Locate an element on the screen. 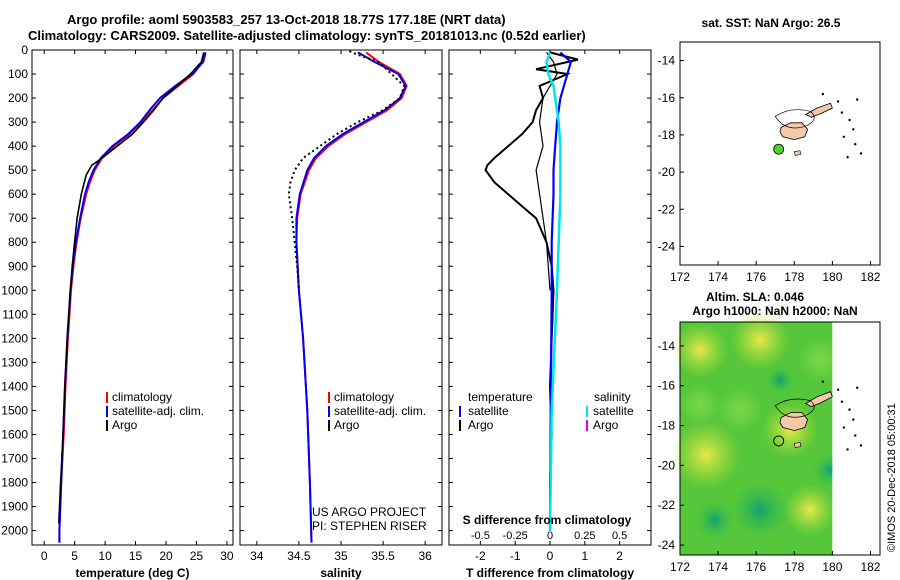 Image resolution: width=900 pixels, height=580 pixels. diff-salinity-argo-line is located at coordinates (546, 171).